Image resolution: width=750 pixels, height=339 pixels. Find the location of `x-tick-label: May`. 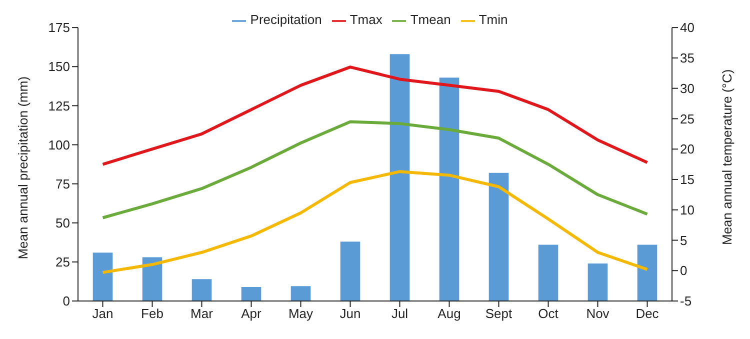

x-tick-label: May is located at coordinates (301, 314).